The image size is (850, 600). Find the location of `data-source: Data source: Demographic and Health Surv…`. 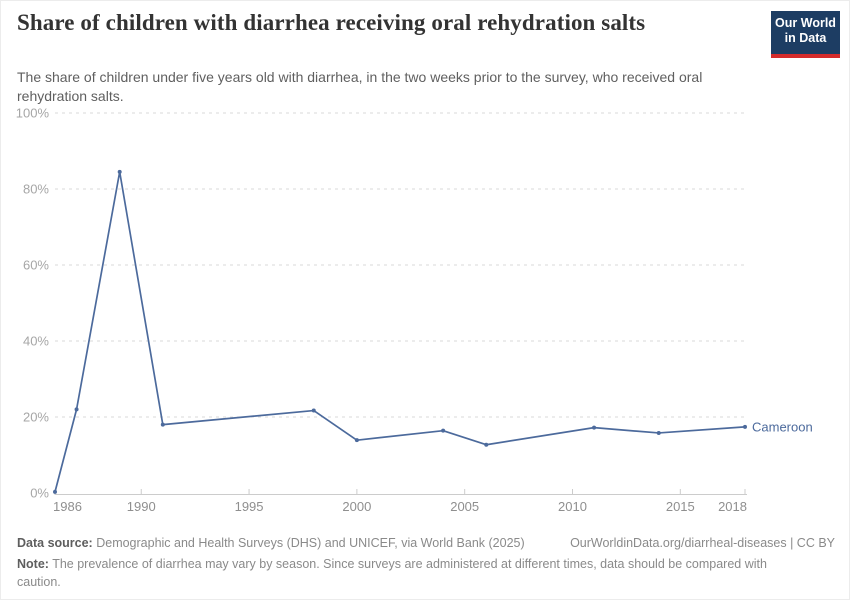

data-source: Data source: Demographic and Health Surv… is located at coordinates (271, 543).